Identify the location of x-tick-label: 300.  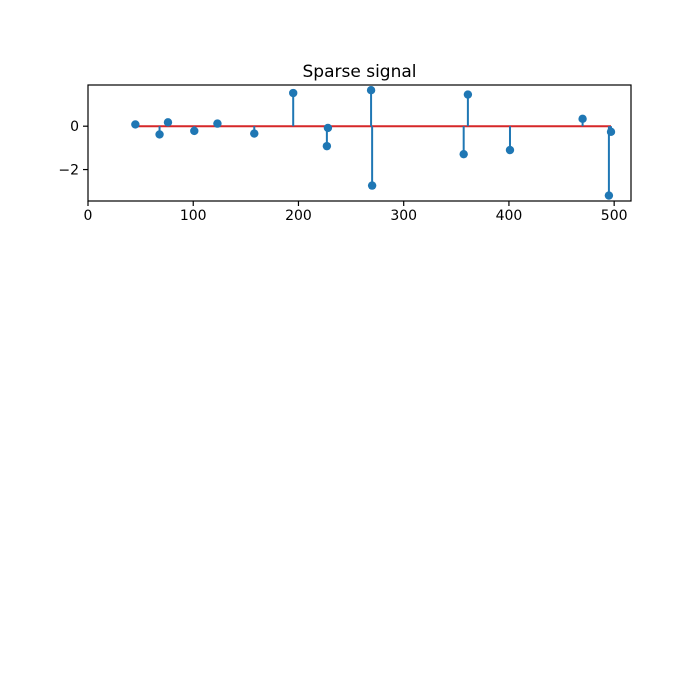
(403, 216).